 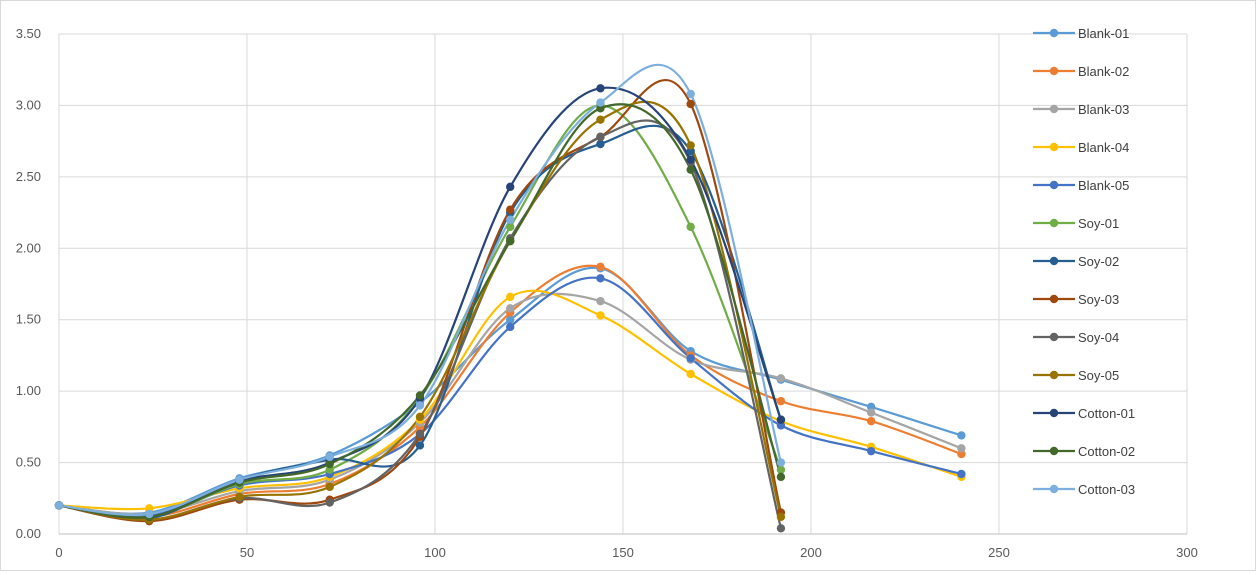 I want to click on y-tick-label: 0.50, so click(x=28, y=462).